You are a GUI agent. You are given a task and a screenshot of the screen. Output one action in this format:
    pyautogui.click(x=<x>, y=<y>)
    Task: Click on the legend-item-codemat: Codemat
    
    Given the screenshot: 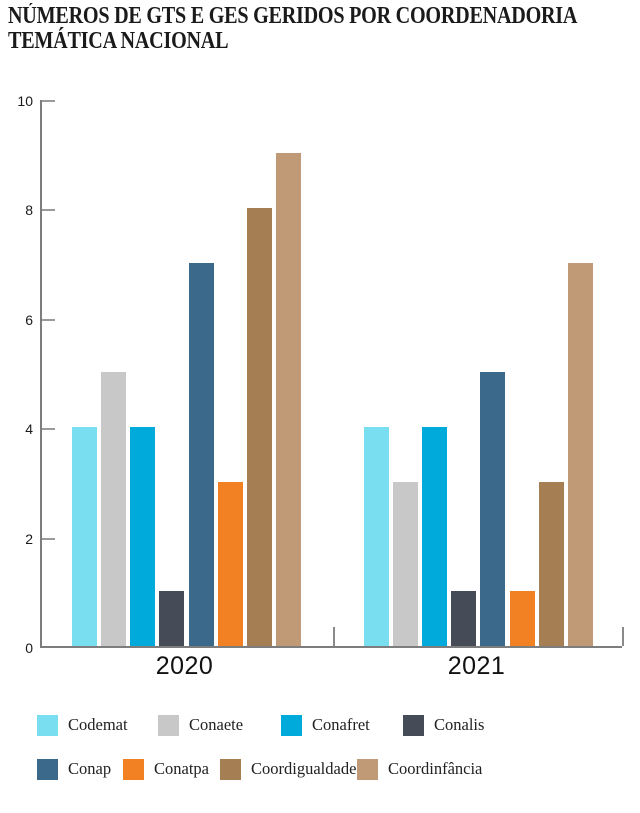 What is the action you would take?
    pyautogui.click(x=82, y=725)
    